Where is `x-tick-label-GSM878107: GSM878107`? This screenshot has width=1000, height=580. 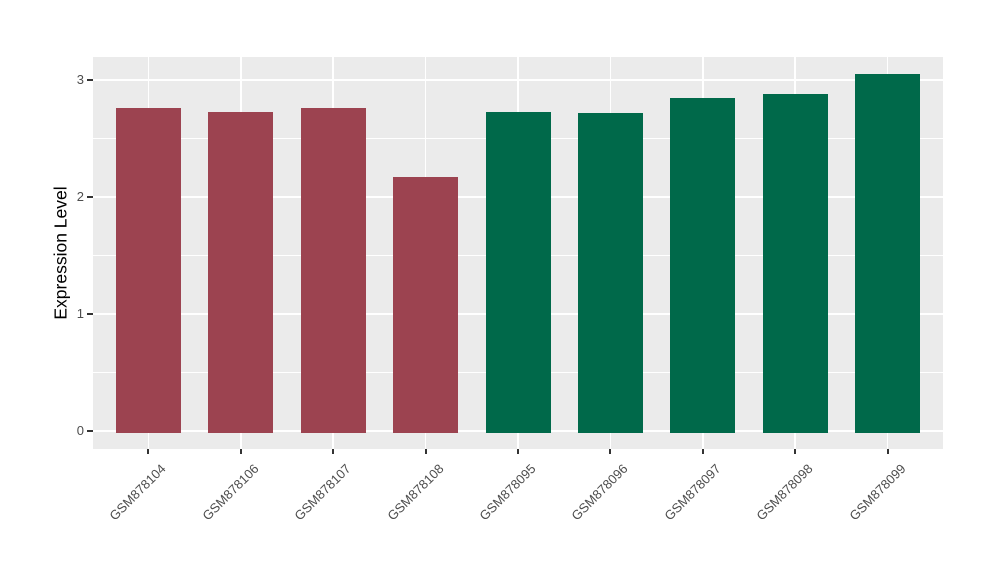
x-tick-label-GSM878107: GSM878107 is located at coordinates (322, 492).